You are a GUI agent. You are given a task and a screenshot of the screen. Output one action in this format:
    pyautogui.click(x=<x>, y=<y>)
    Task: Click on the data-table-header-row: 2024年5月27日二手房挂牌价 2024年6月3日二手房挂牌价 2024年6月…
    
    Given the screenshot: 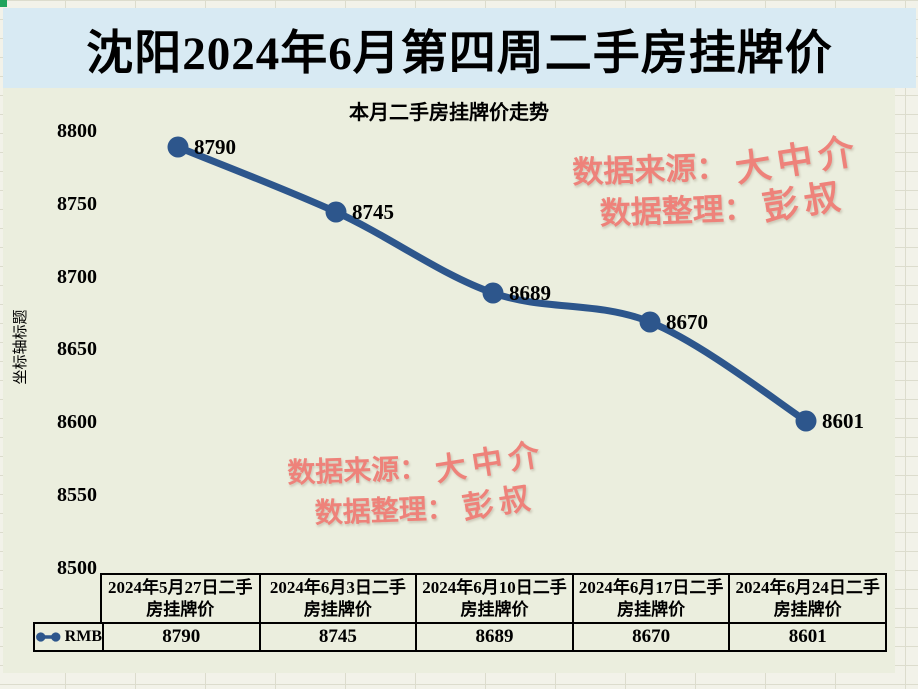 What is the action you would take?
    pyautogui.click(x=493, y=597)
    